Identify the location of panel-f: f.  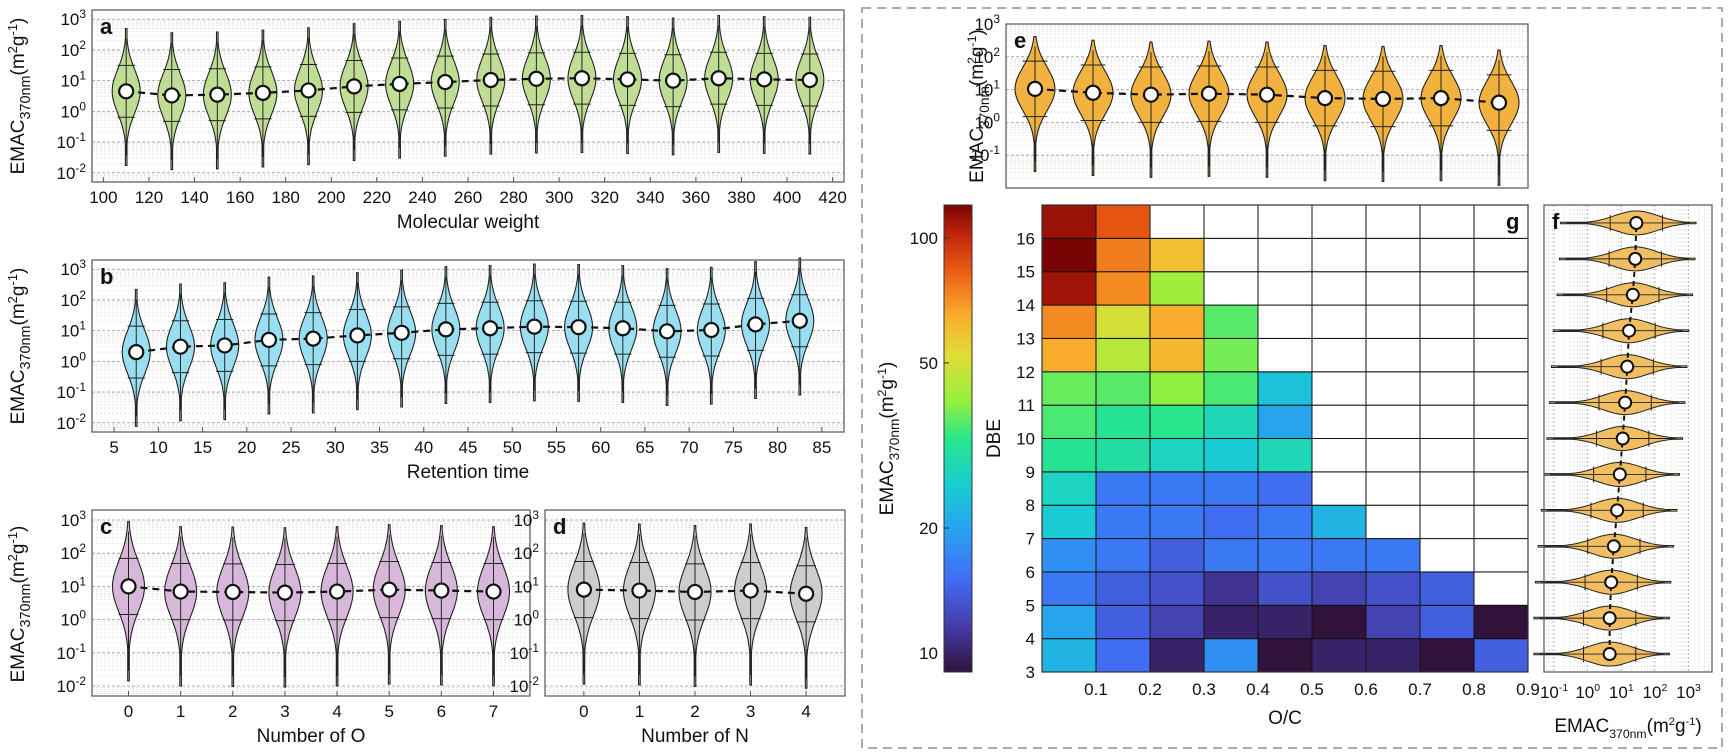
(1623, 438).